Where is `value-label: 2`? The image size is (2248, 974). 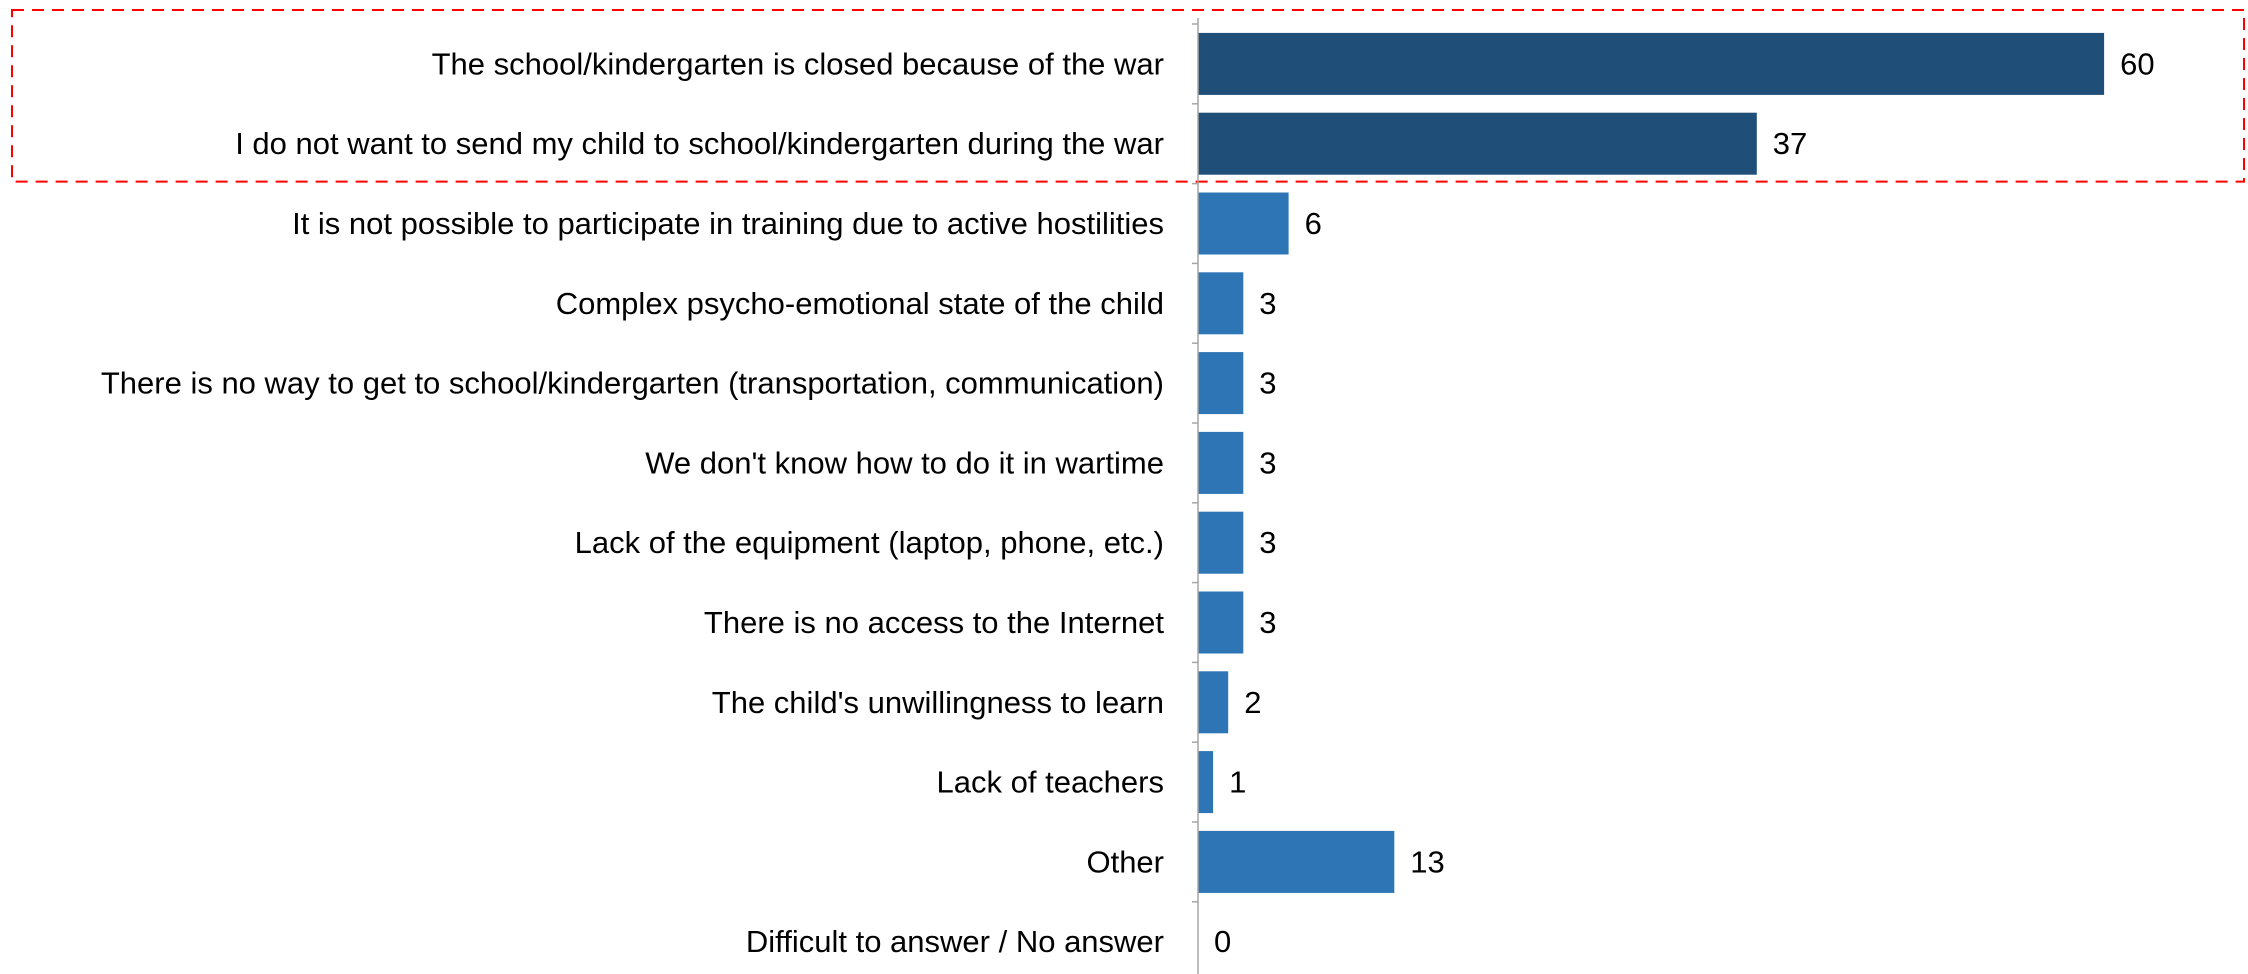
value-label: 2 is located at coordinates (1252, 702).